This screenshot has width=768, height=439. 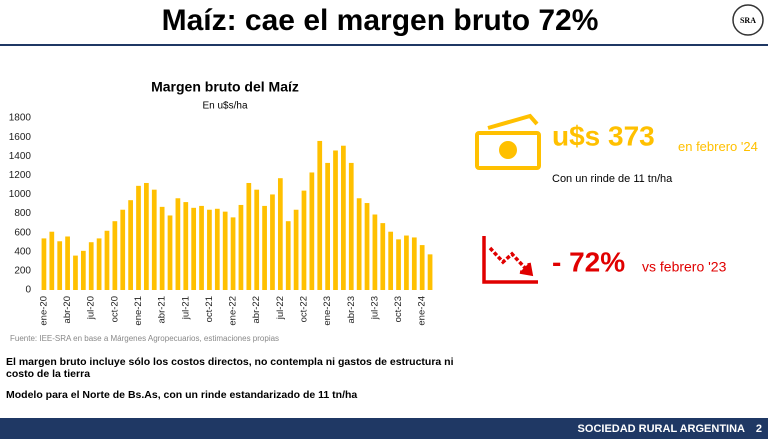 I want to click on y-tick-label: 1800, so click(x=20, y=118).